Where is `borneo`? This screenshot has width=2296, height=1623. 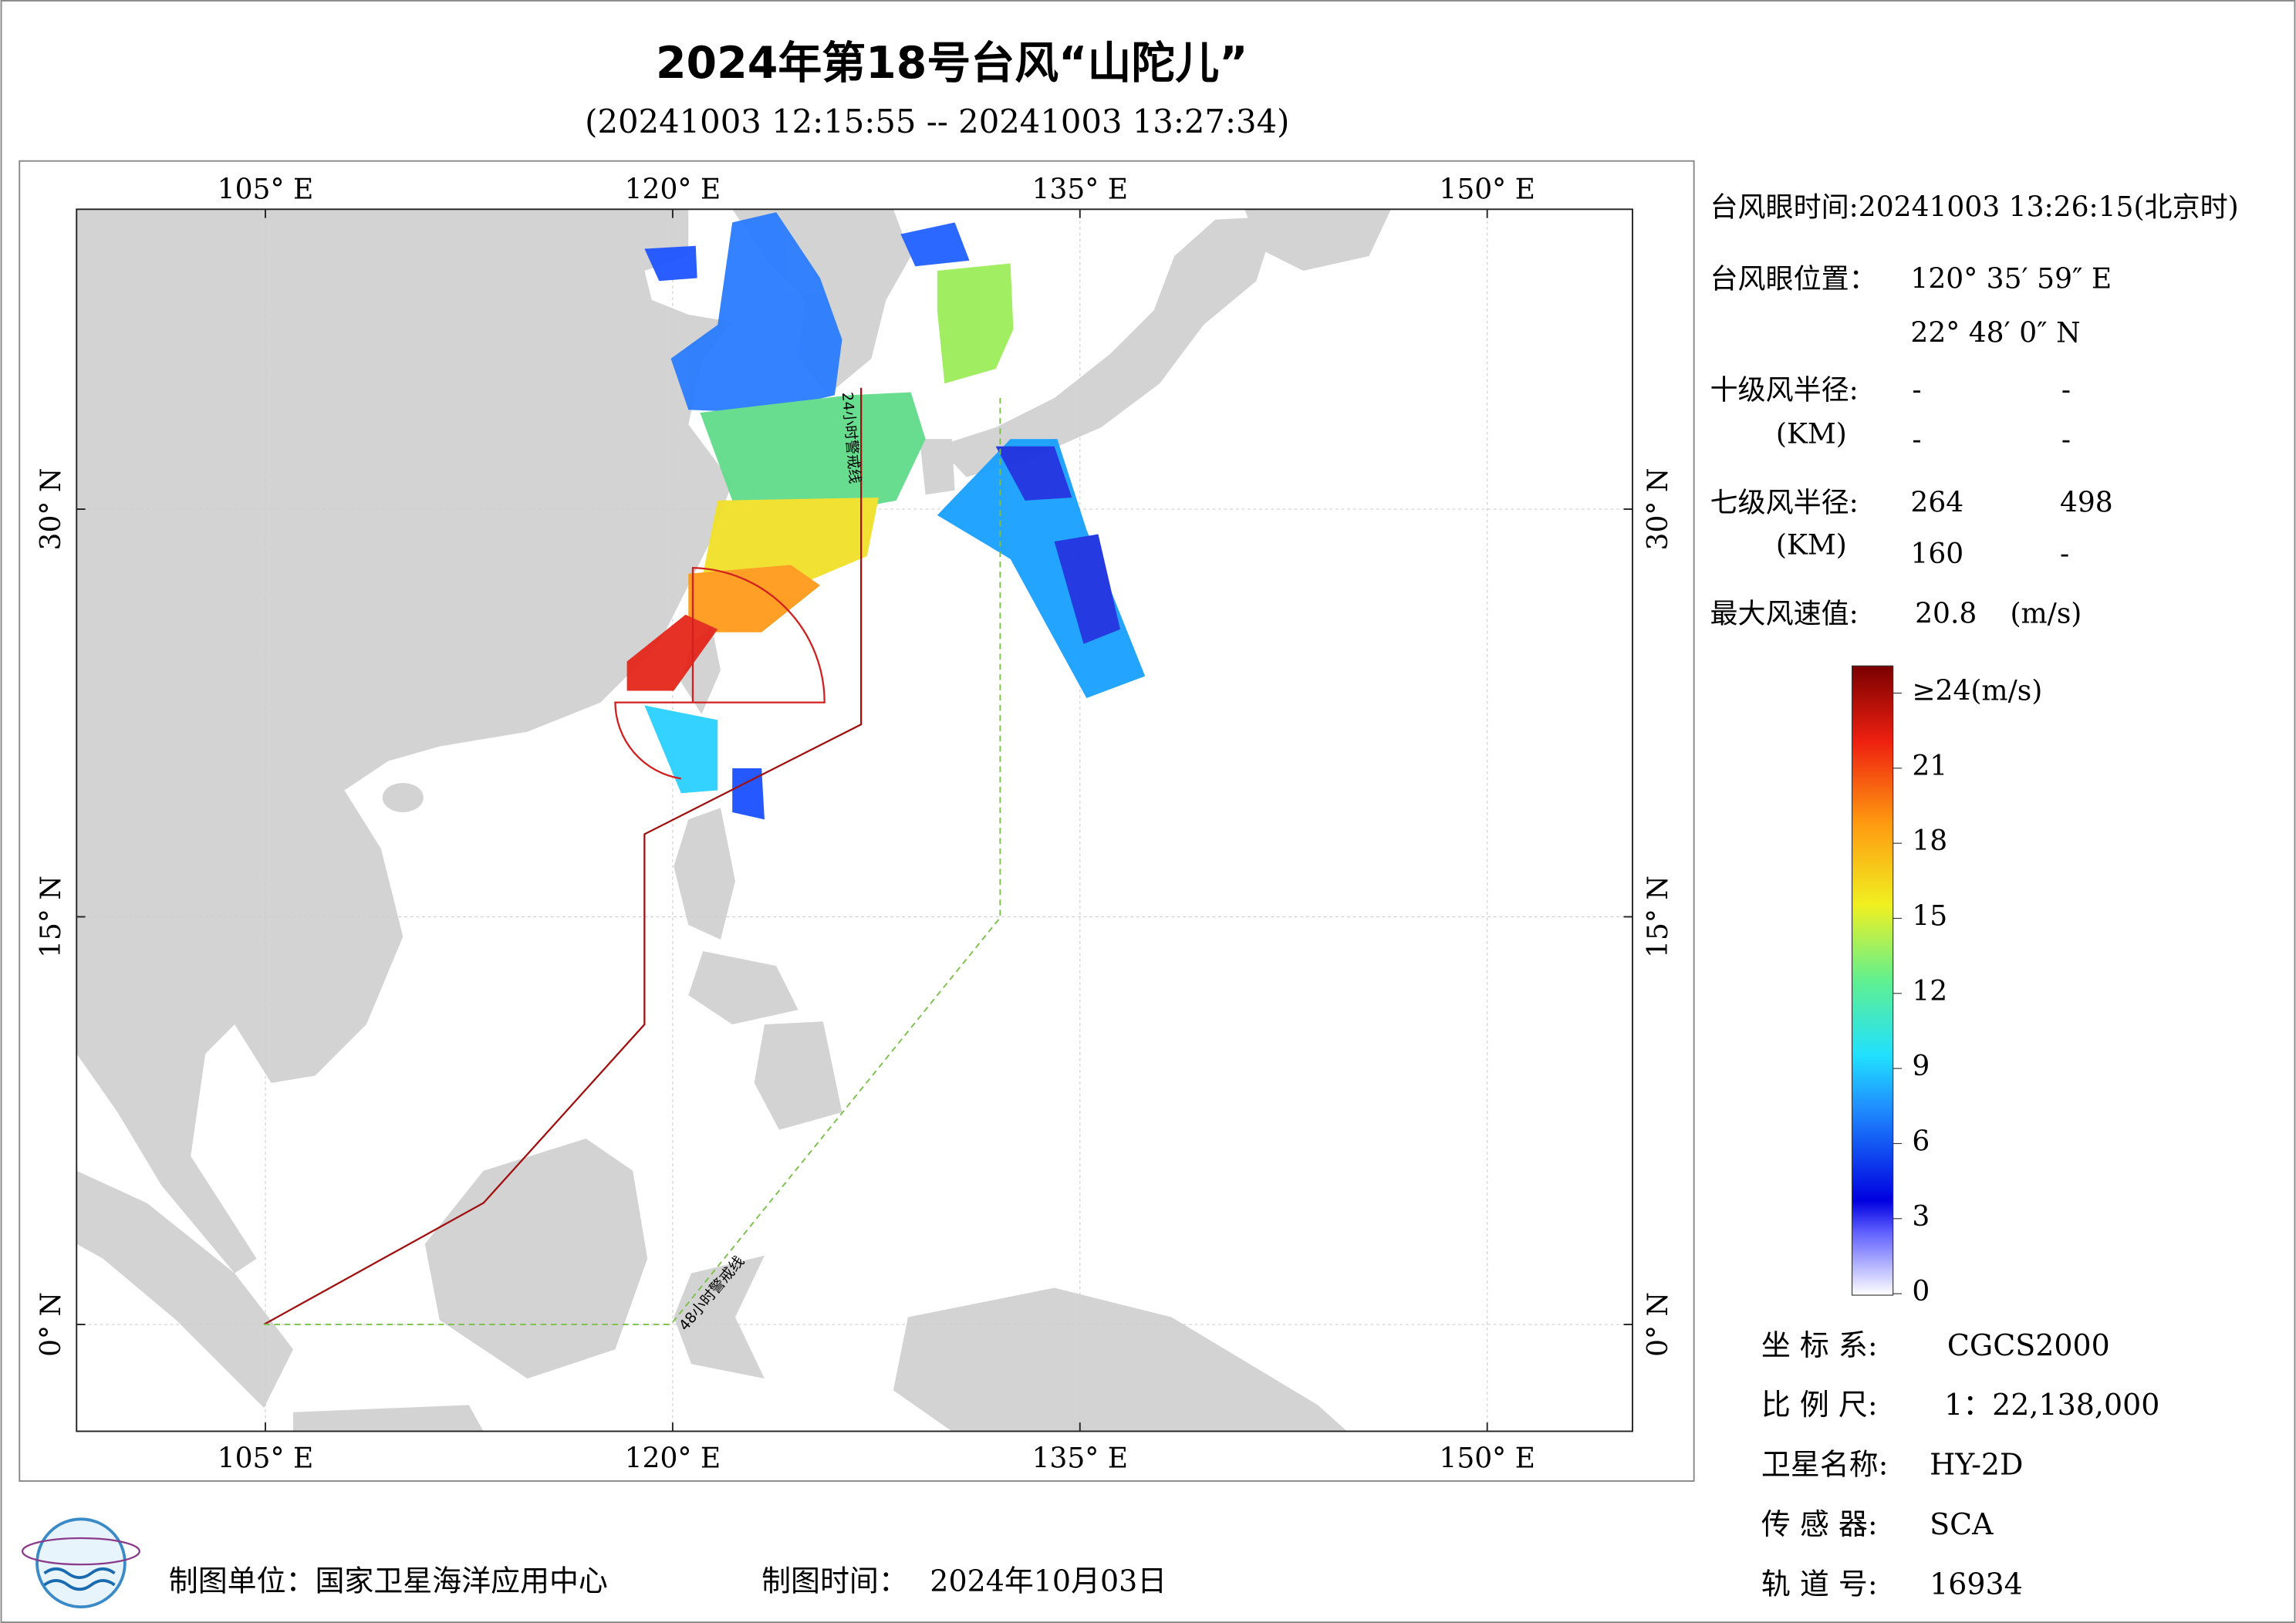
borneo is located at coordinates (536, 1259).